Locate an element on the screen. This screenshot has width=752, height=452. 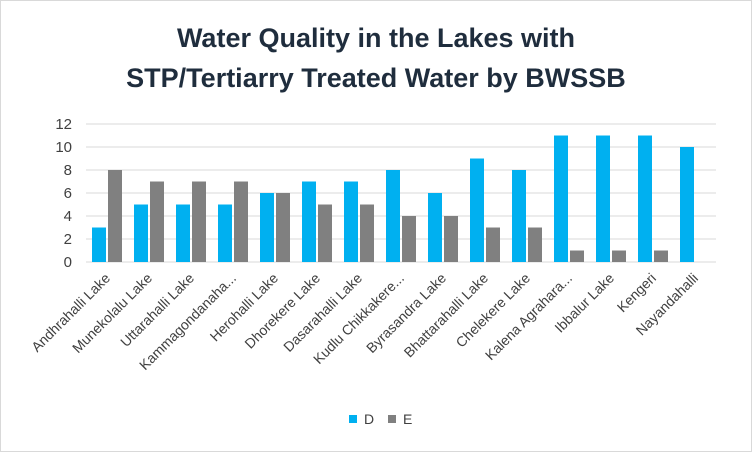
chart-title-line-1: Water Quality in the Lakes with is located at coordinates (376, 38).